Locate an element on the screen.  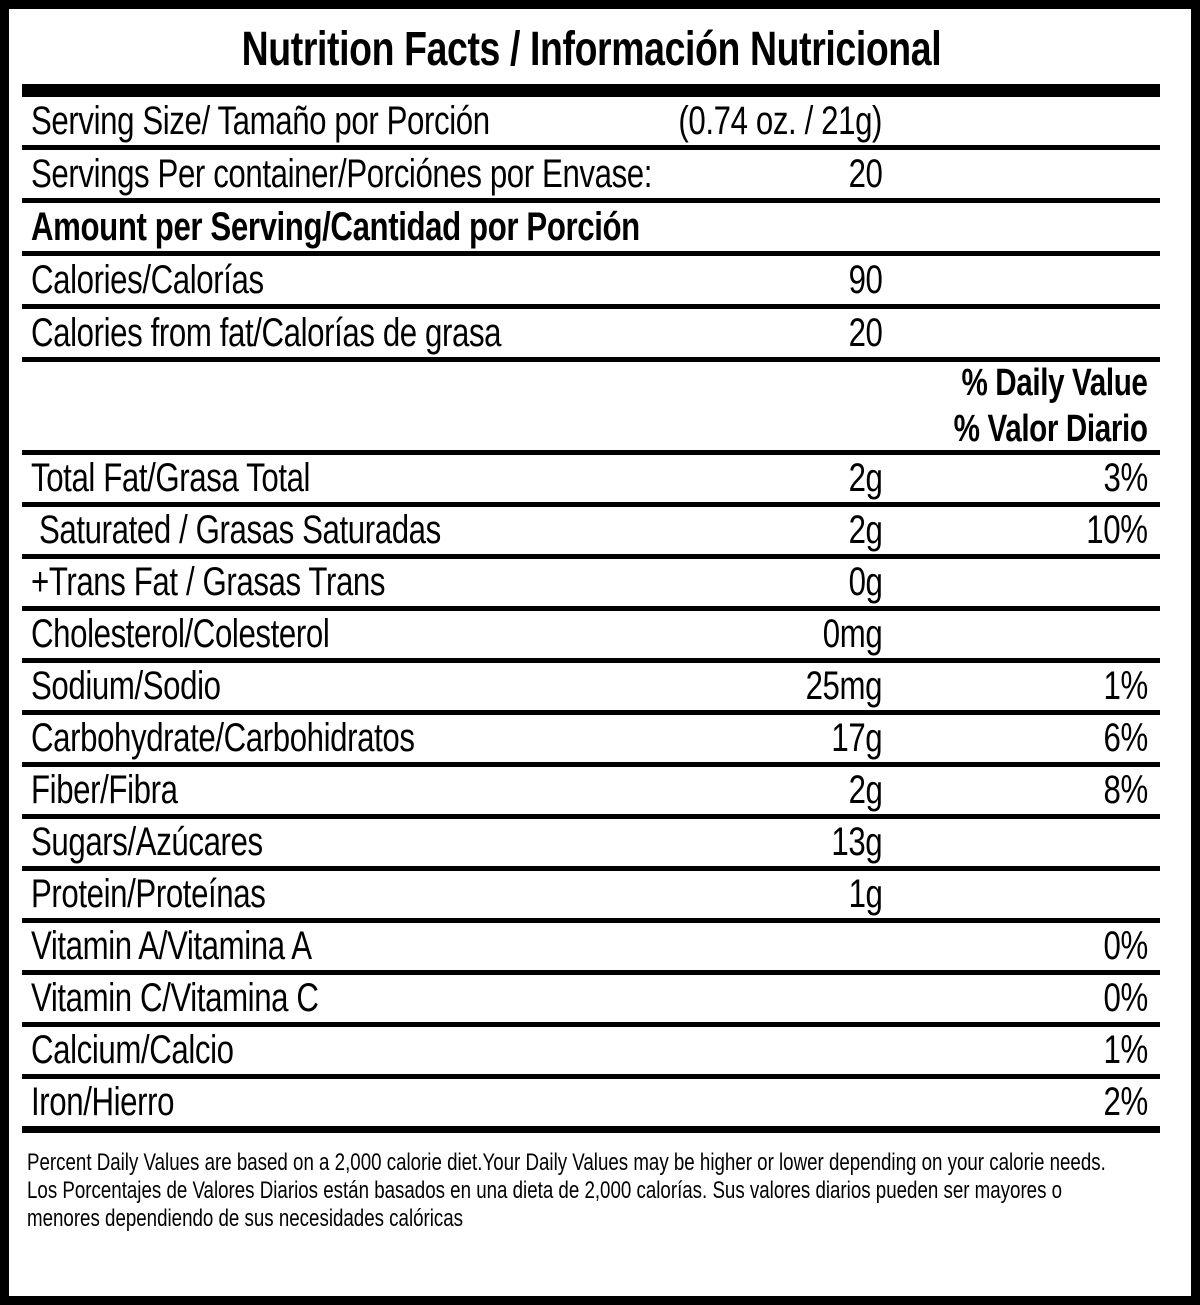
vitamin-c-percent-cell: 0% is located at coordinates (1021, 998).